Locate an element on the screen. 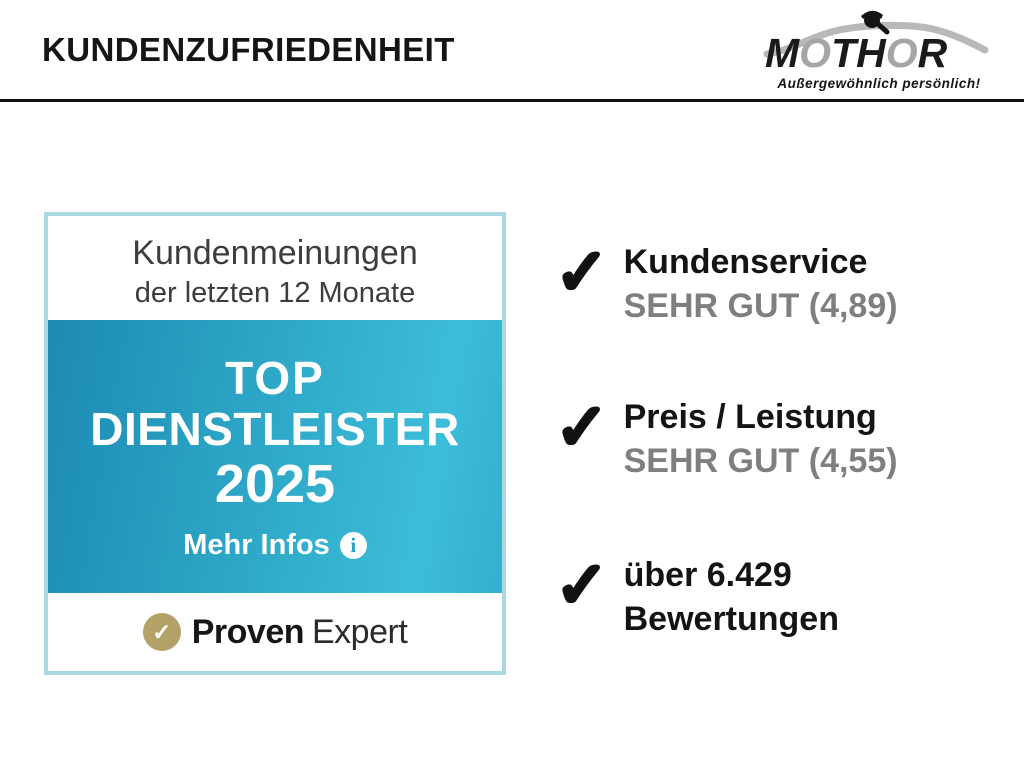  brand-name: MOTHOR is located at coordinates (880, 53).